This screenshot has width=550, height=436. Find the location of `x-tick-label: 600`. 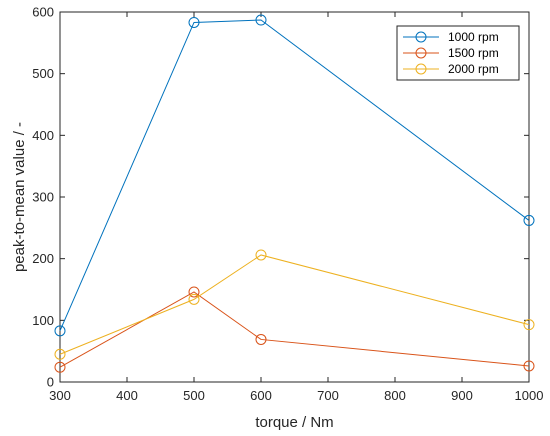

x-tick-label: 600 is located at coordinates (261, 395).